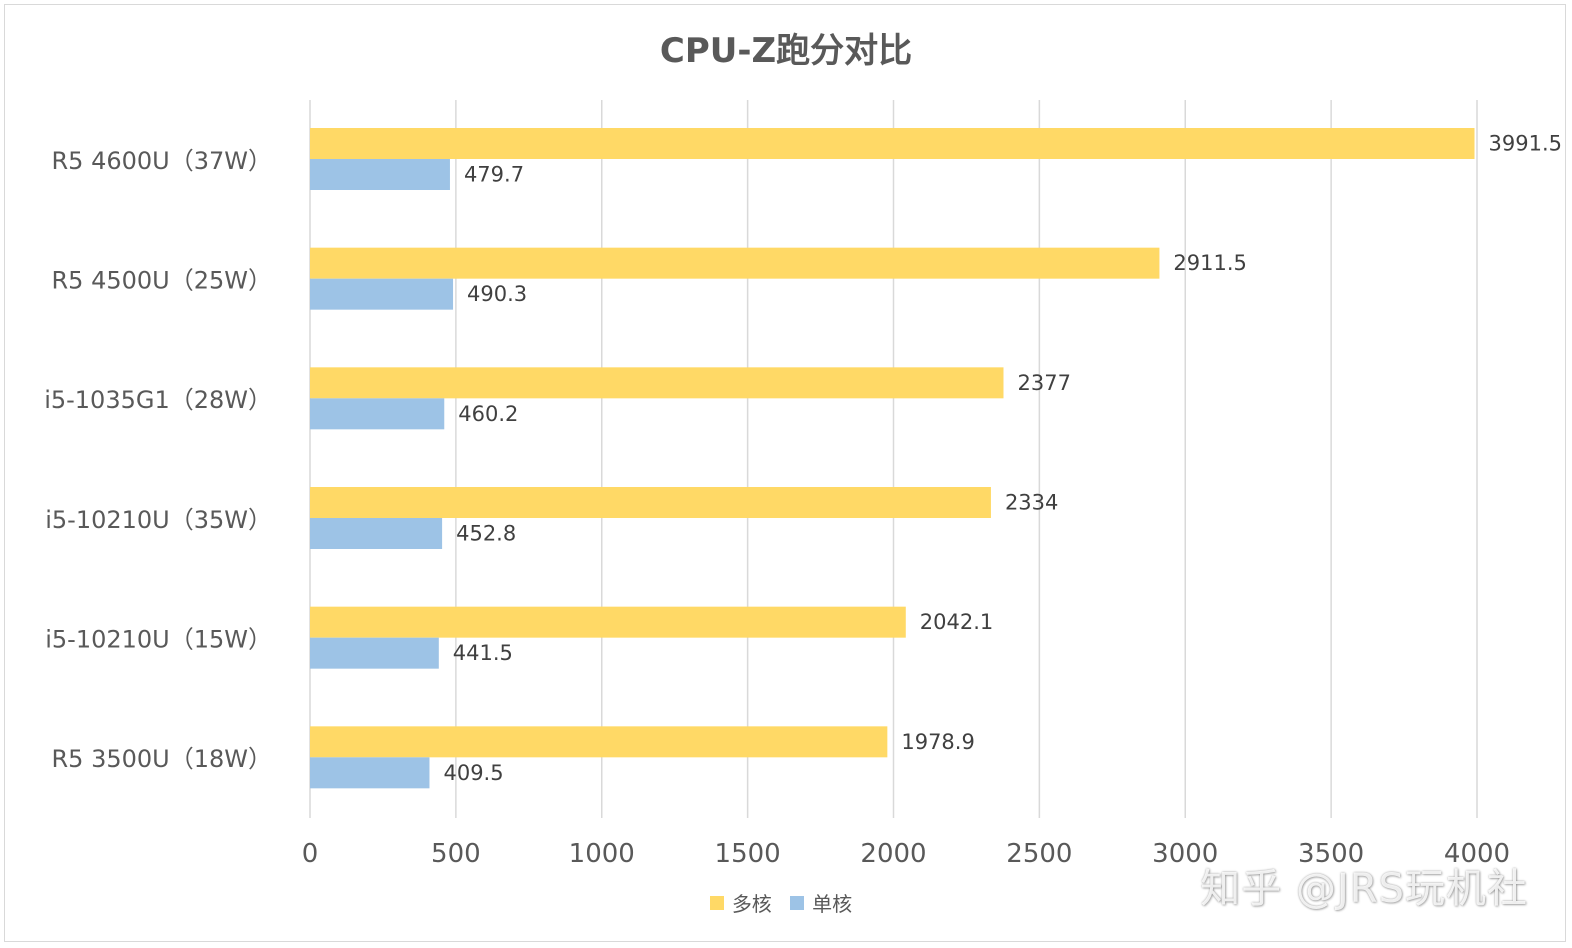  Describe the element at coordinates (1185, 854) in the screenshot. I see `x-tick-label: 3000` at that location.